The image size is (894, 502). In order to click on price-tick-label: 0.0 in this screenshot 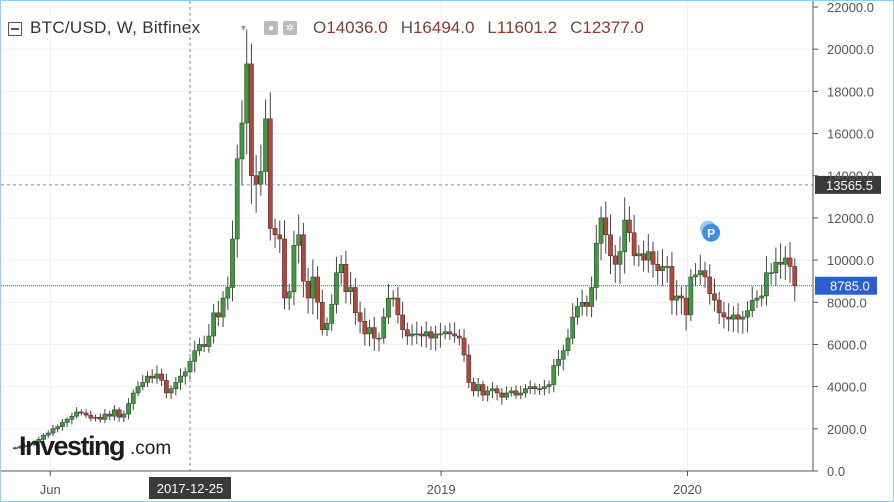, I will do `click(836, 471)`.